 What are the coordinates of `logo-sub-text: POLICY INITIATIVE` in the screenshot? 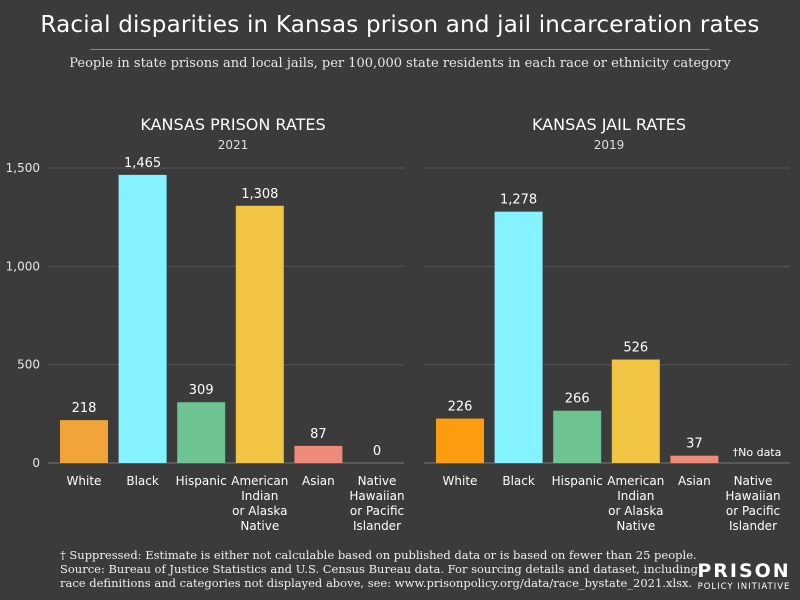 It's located at (744, 587).